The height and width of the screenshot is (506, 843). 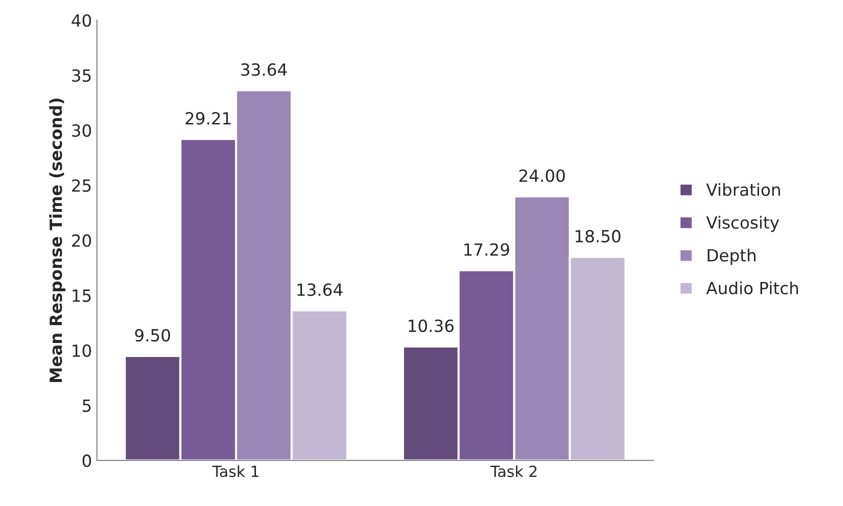 I want to click on data-label: 33.64, so click(x=264, y=69).